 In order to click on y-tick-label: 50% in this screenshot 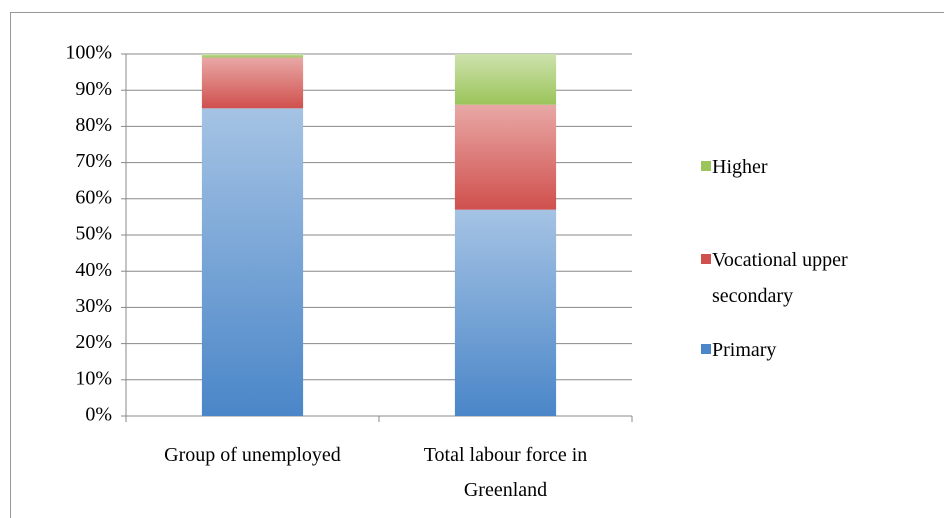, I will do `click(93, 234)`.